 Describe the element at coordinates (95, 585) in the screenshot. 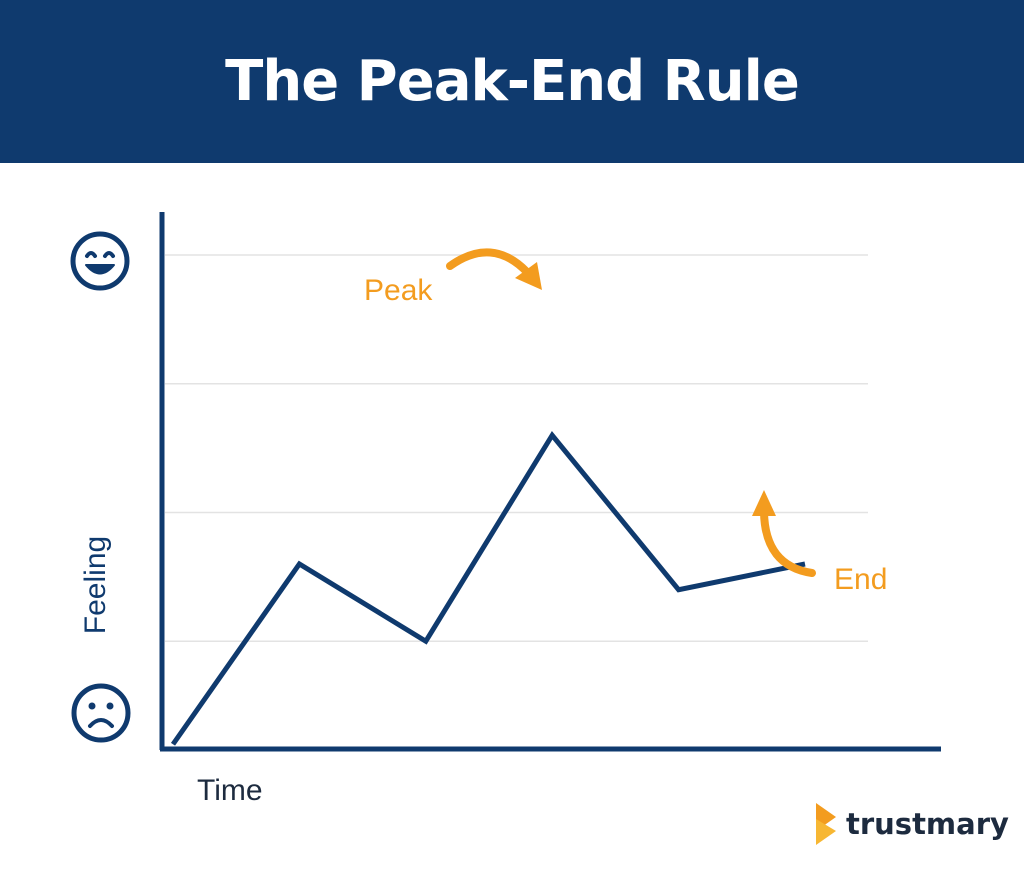

I see `y-axis-label: Feeling` at that location.